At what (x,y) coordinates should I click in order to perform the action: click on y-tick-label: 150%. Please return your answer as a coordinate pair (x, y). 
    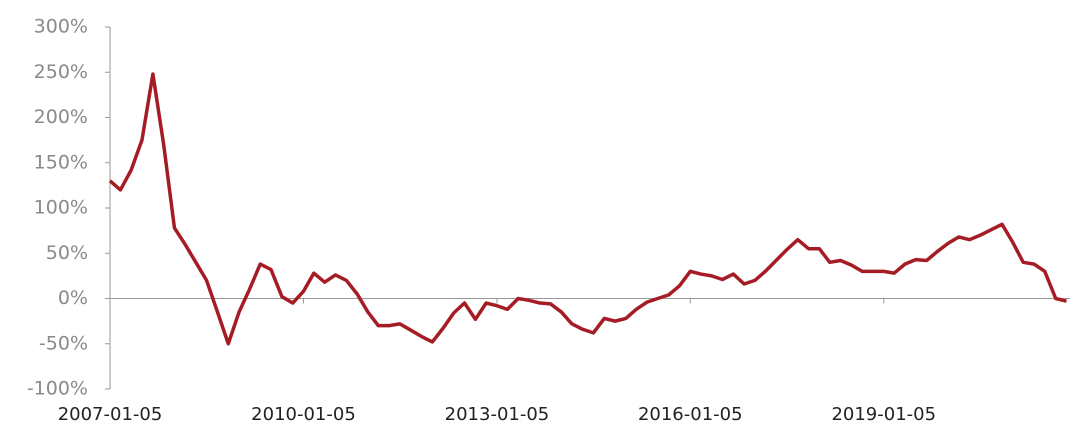
    Looking at the image, I should click on (61, 162).